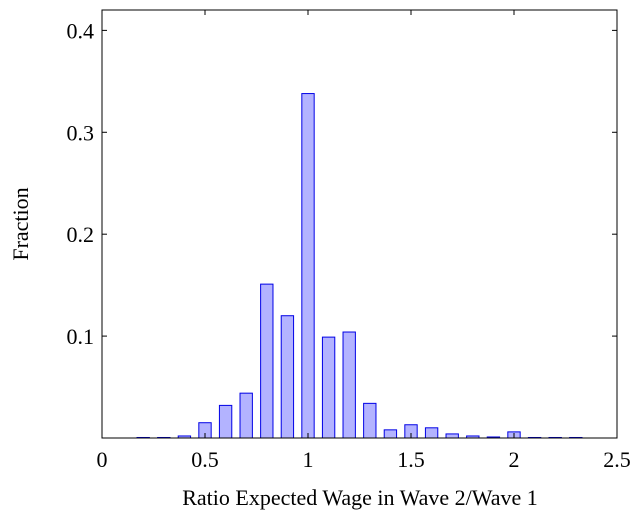 This screenshot has height=521, width=637. What do you see at coordinates (81, 30) in the screenshot?
I see `y-tick-label: 0.4` at bounding box center [81, 30].